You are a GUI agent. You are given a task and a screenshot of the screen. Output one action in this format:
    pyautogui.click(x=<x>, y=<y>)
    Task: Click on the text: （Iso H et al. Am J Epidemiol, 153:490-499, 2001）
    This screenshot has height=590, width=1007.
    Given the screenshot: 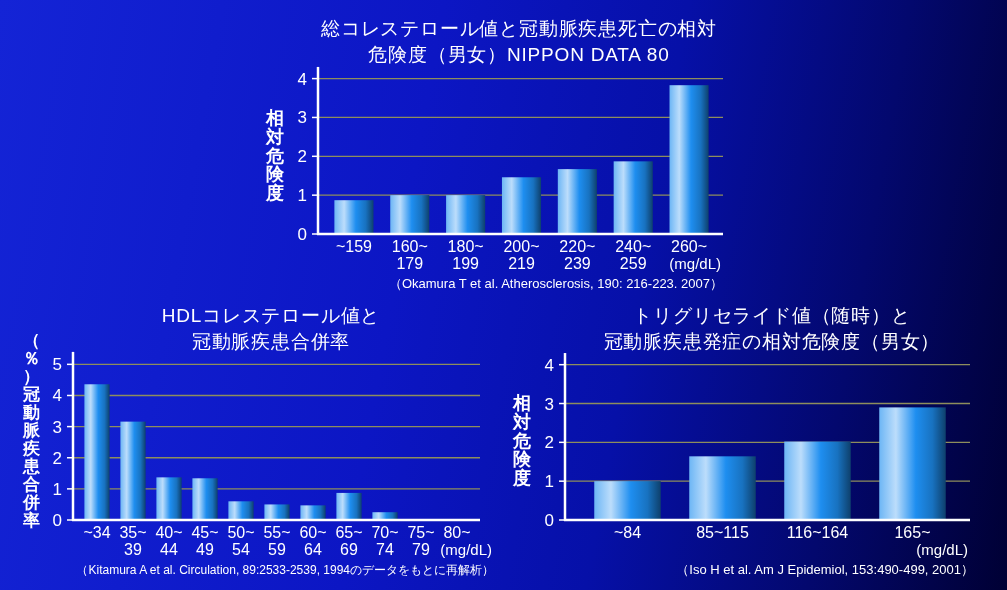 What is the action you would take?
    pyautogui.click(x=825, y=569)
    